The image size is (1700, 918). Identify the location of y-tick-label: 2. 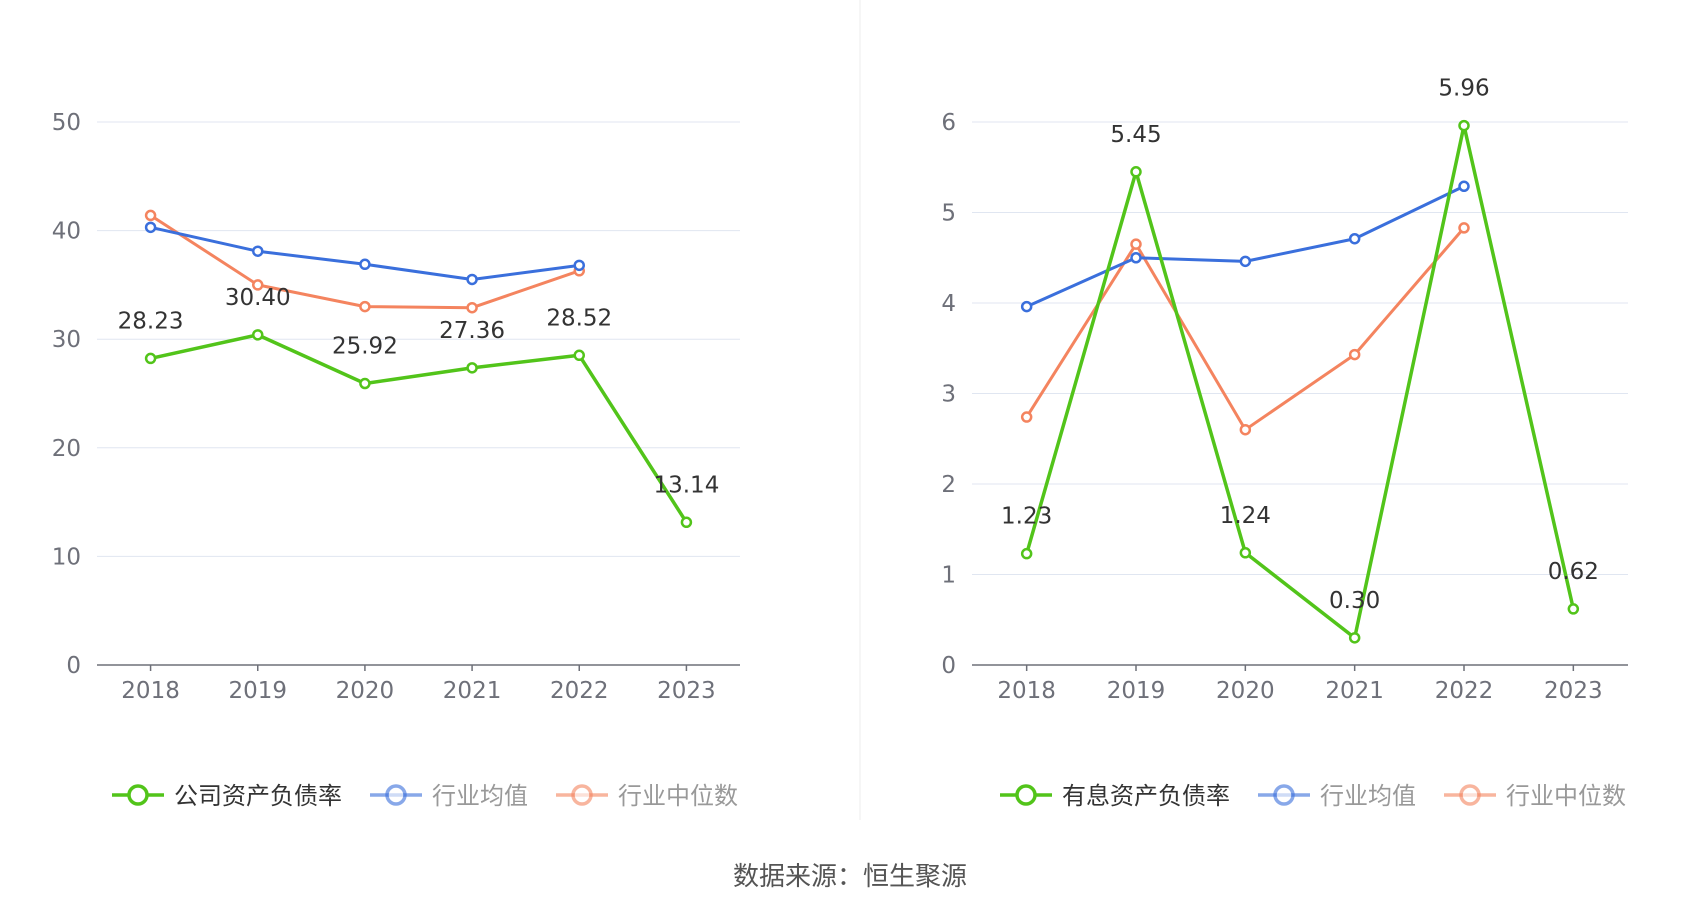
(948, 485).